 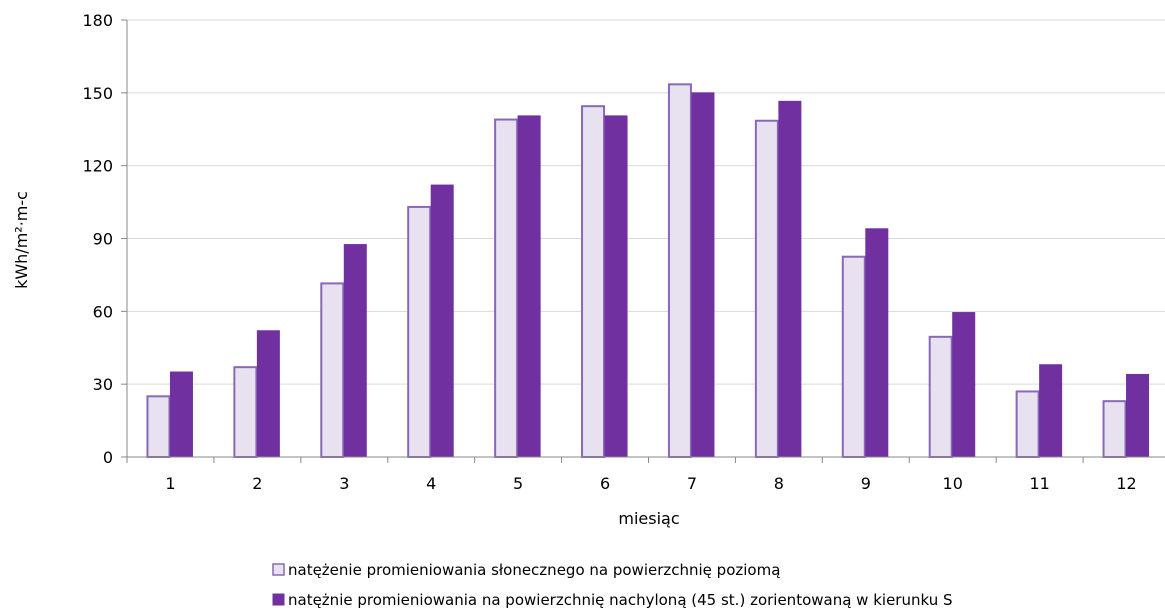 What do you see at coordinates (170, 483) in the screenshot?
I see `x-tick-label: 1` at bounding box center [170, 483].